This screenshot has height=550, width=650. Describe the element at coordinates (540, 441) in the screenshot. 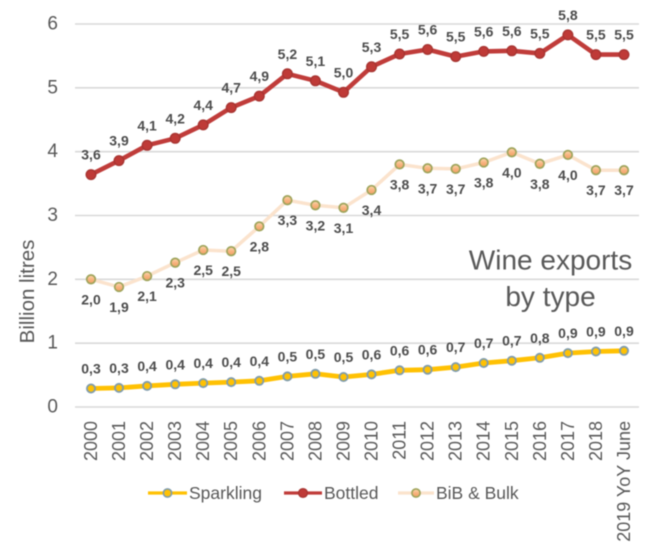

I see `svg-text: 2016` at that location.